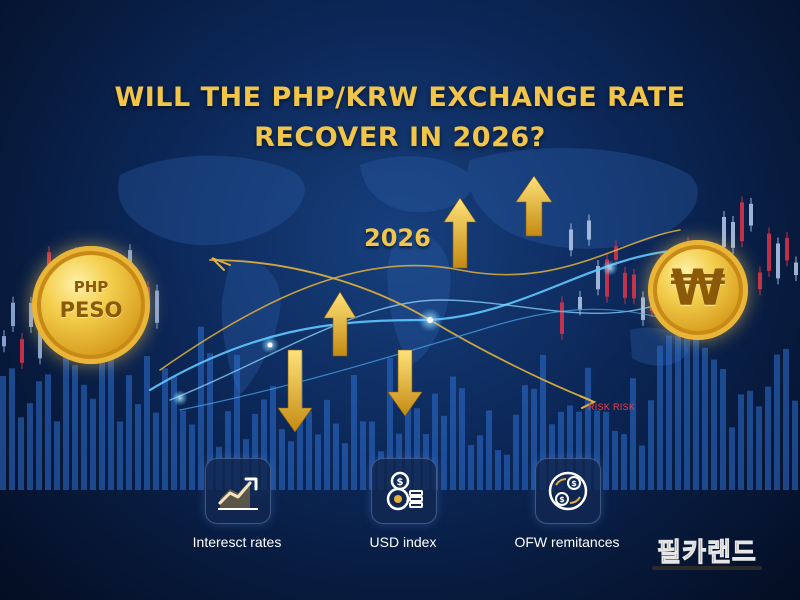 The image size is (800, 600). I want to click on php-coin-label-top: PHP, so click(91, 287).